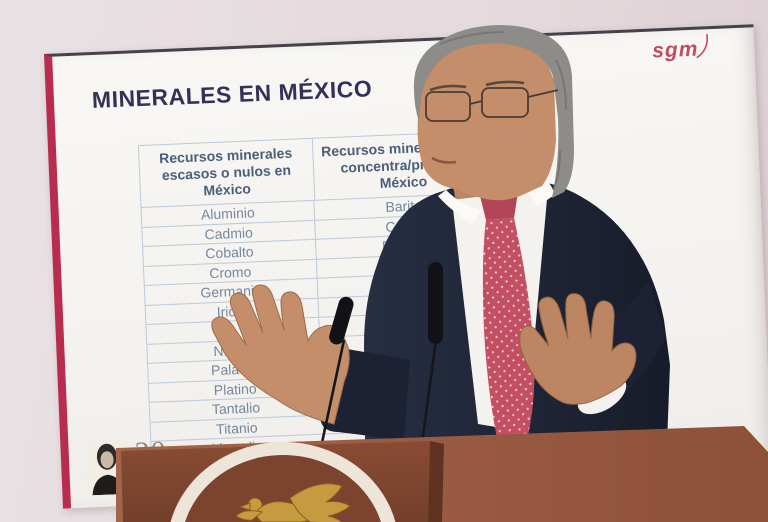  Describe the element at coordinates (280, 354) in the screenshot. I see `left-hand` at that location.